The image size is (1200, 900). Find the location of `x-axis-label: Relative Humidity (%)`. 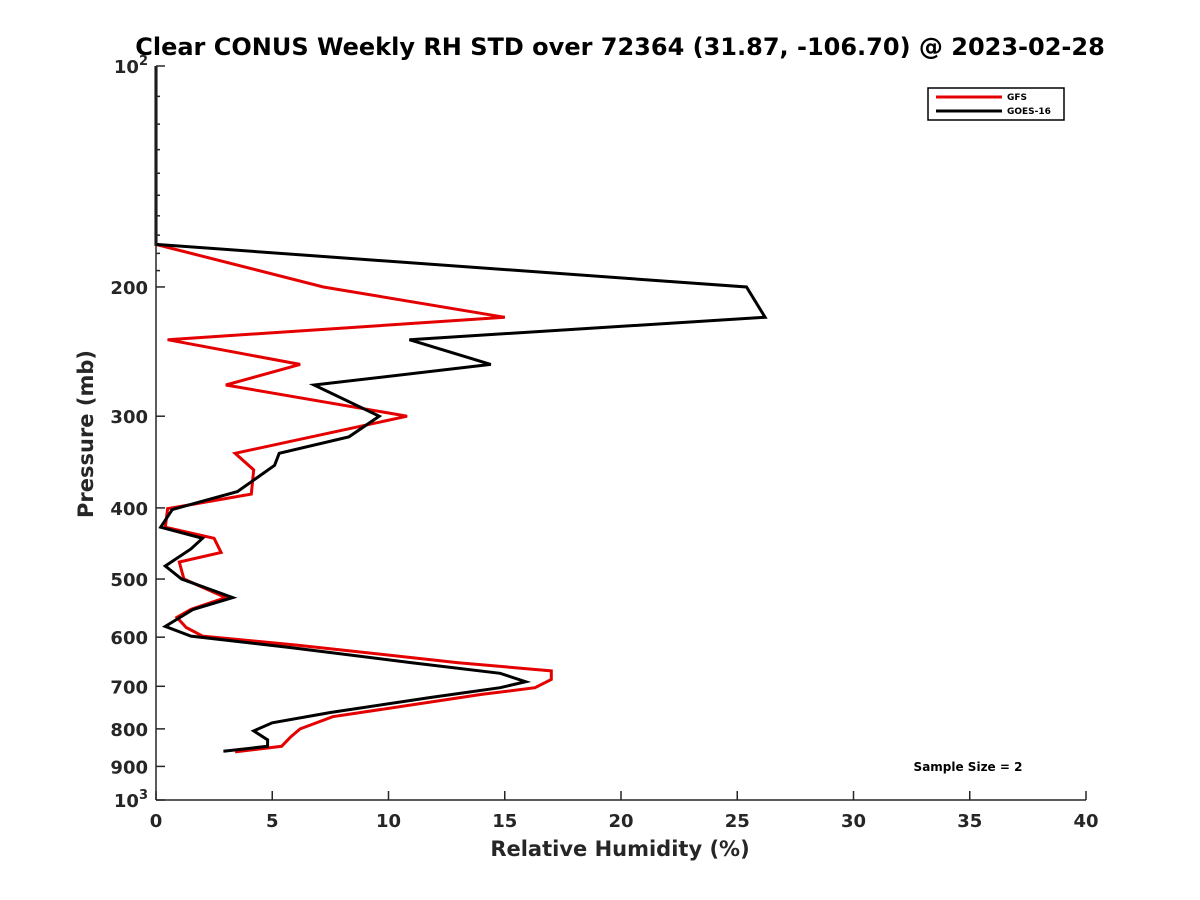

x-axis-label: Relative Humidity (%) is located at coordinates (619, 849).